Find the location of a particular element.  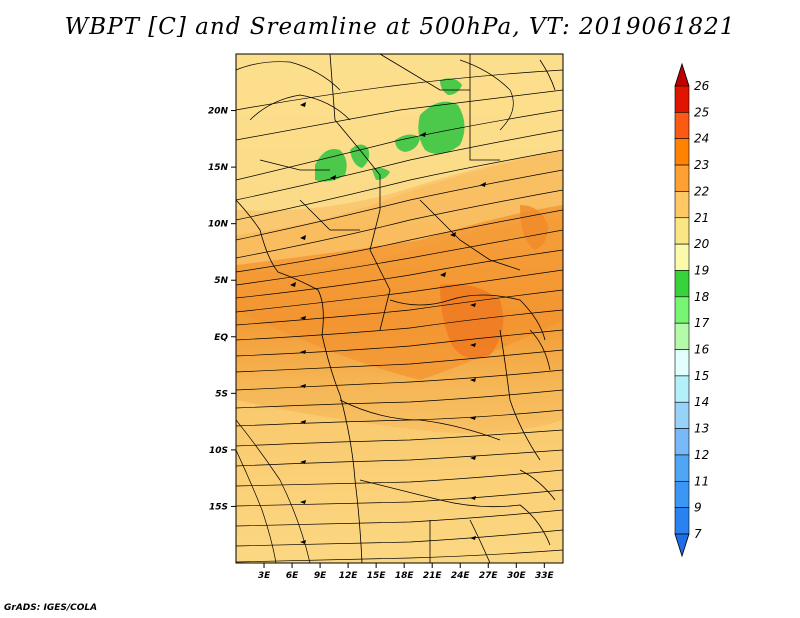

colorbar-label: 26 is located at coordinates (702, 86).